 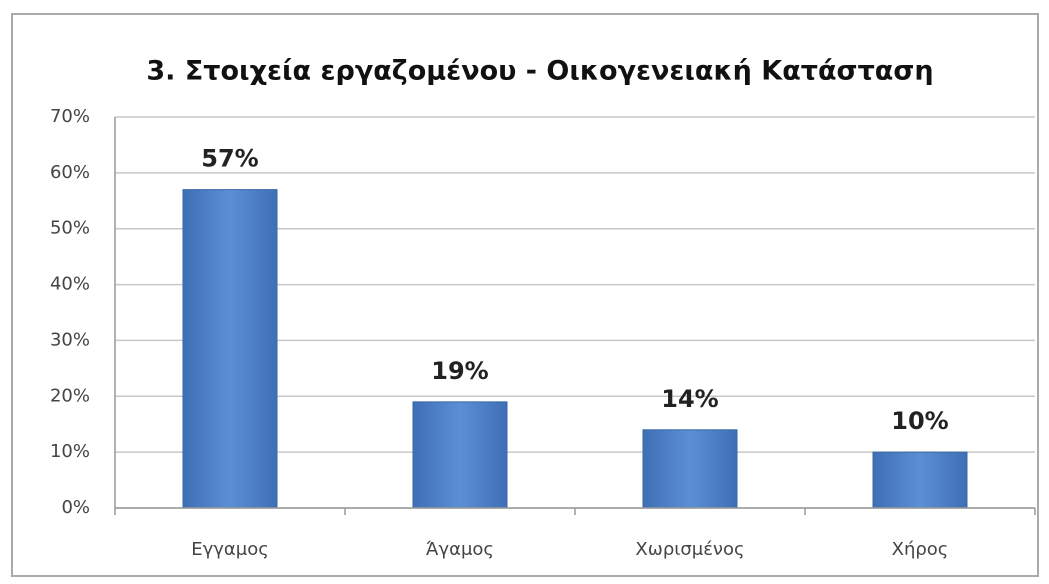 What do you see at coordinates (70, 451) in the screenshot?
I see `y-tick-label: 10%` at bounding box center [70, 451].